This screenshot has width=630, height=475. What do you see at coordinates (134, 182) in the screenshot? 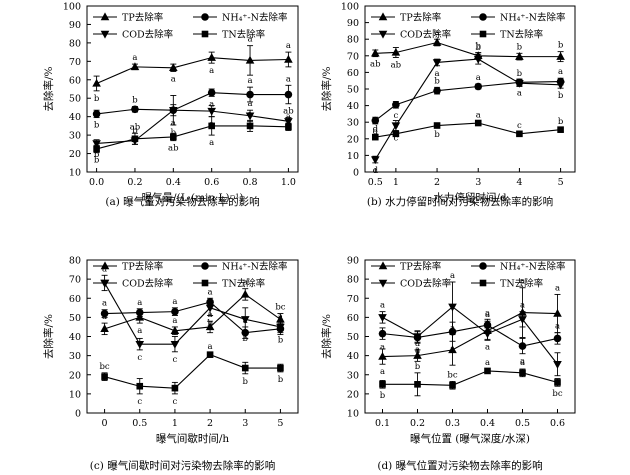
I see `x-tick-label: 0.2` at bounding box center [134, 182].